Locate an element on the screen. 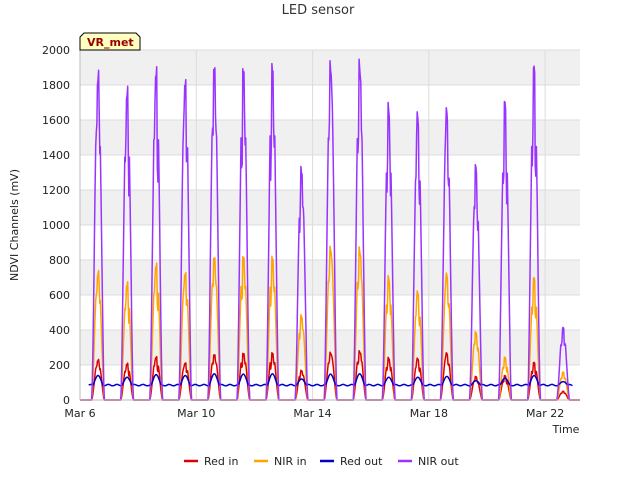 This screenshot has width=640, height=480. plot-band is located at coordinates (330, 207).